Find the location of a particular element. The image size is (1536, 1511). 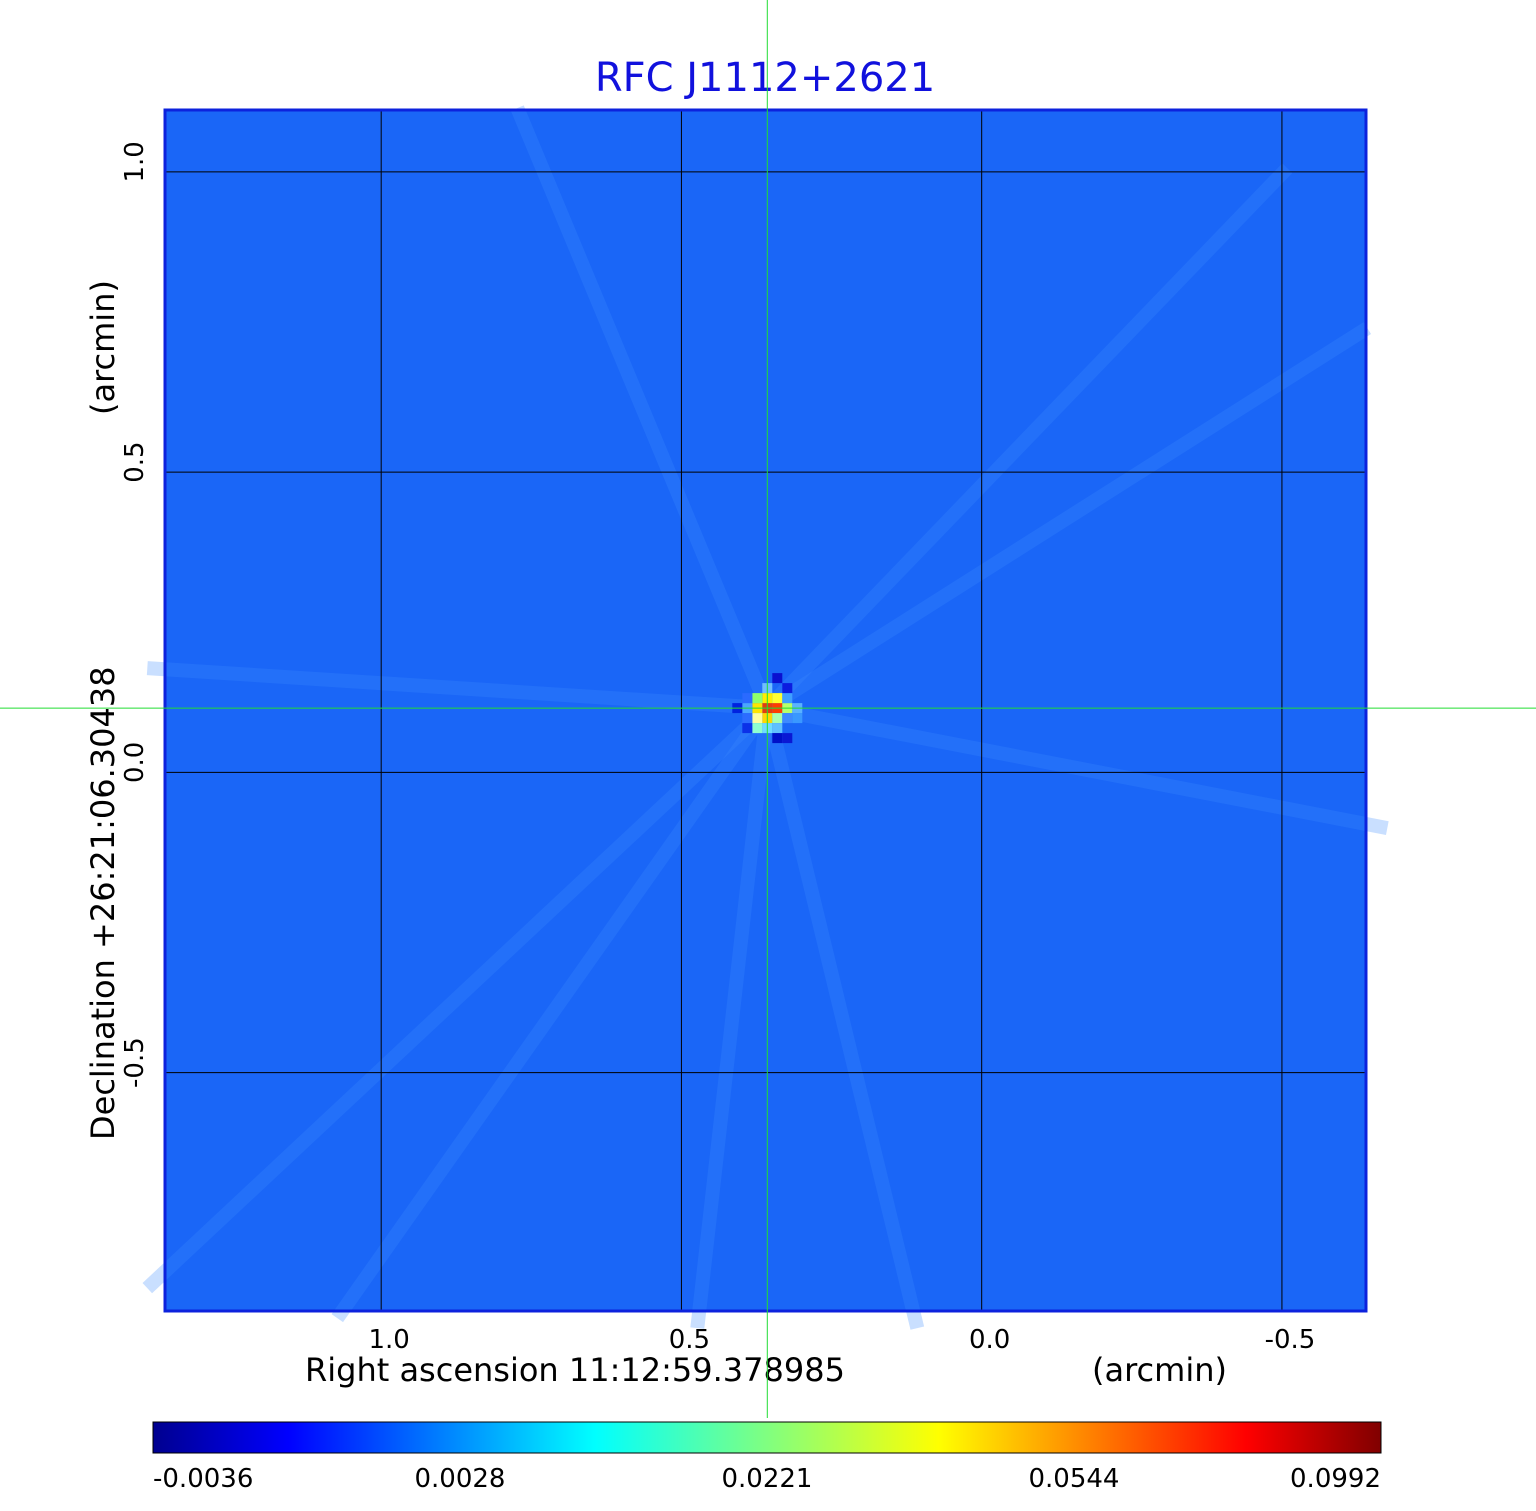

y-axis-unit: (arcmin) is located at coordinates (103, 347).